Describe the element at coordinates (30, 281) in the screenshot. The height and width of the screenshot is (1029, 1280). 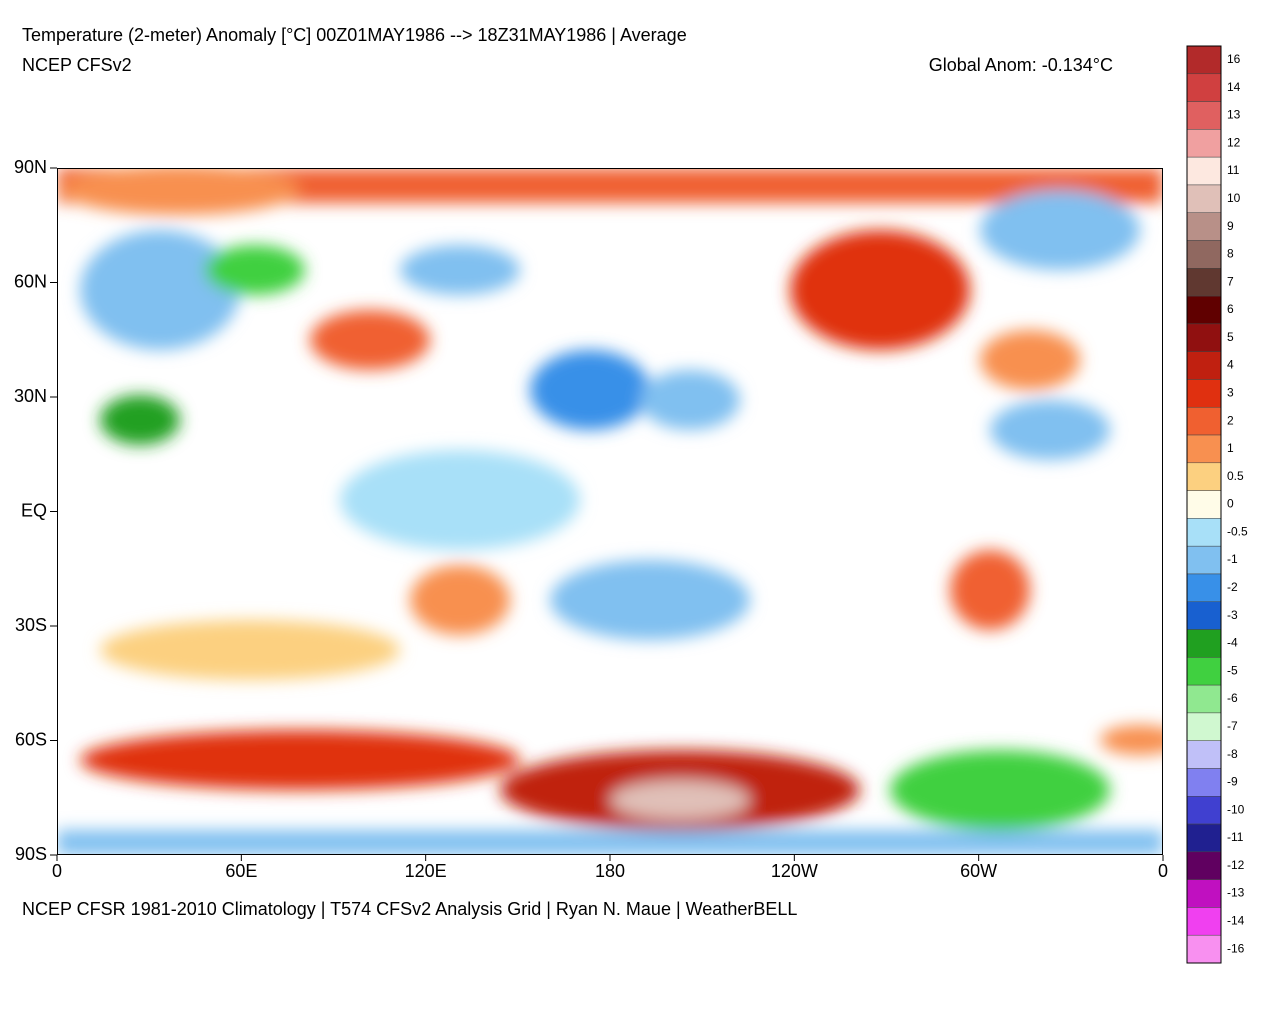
I see `lat-label: 60N` at that location.